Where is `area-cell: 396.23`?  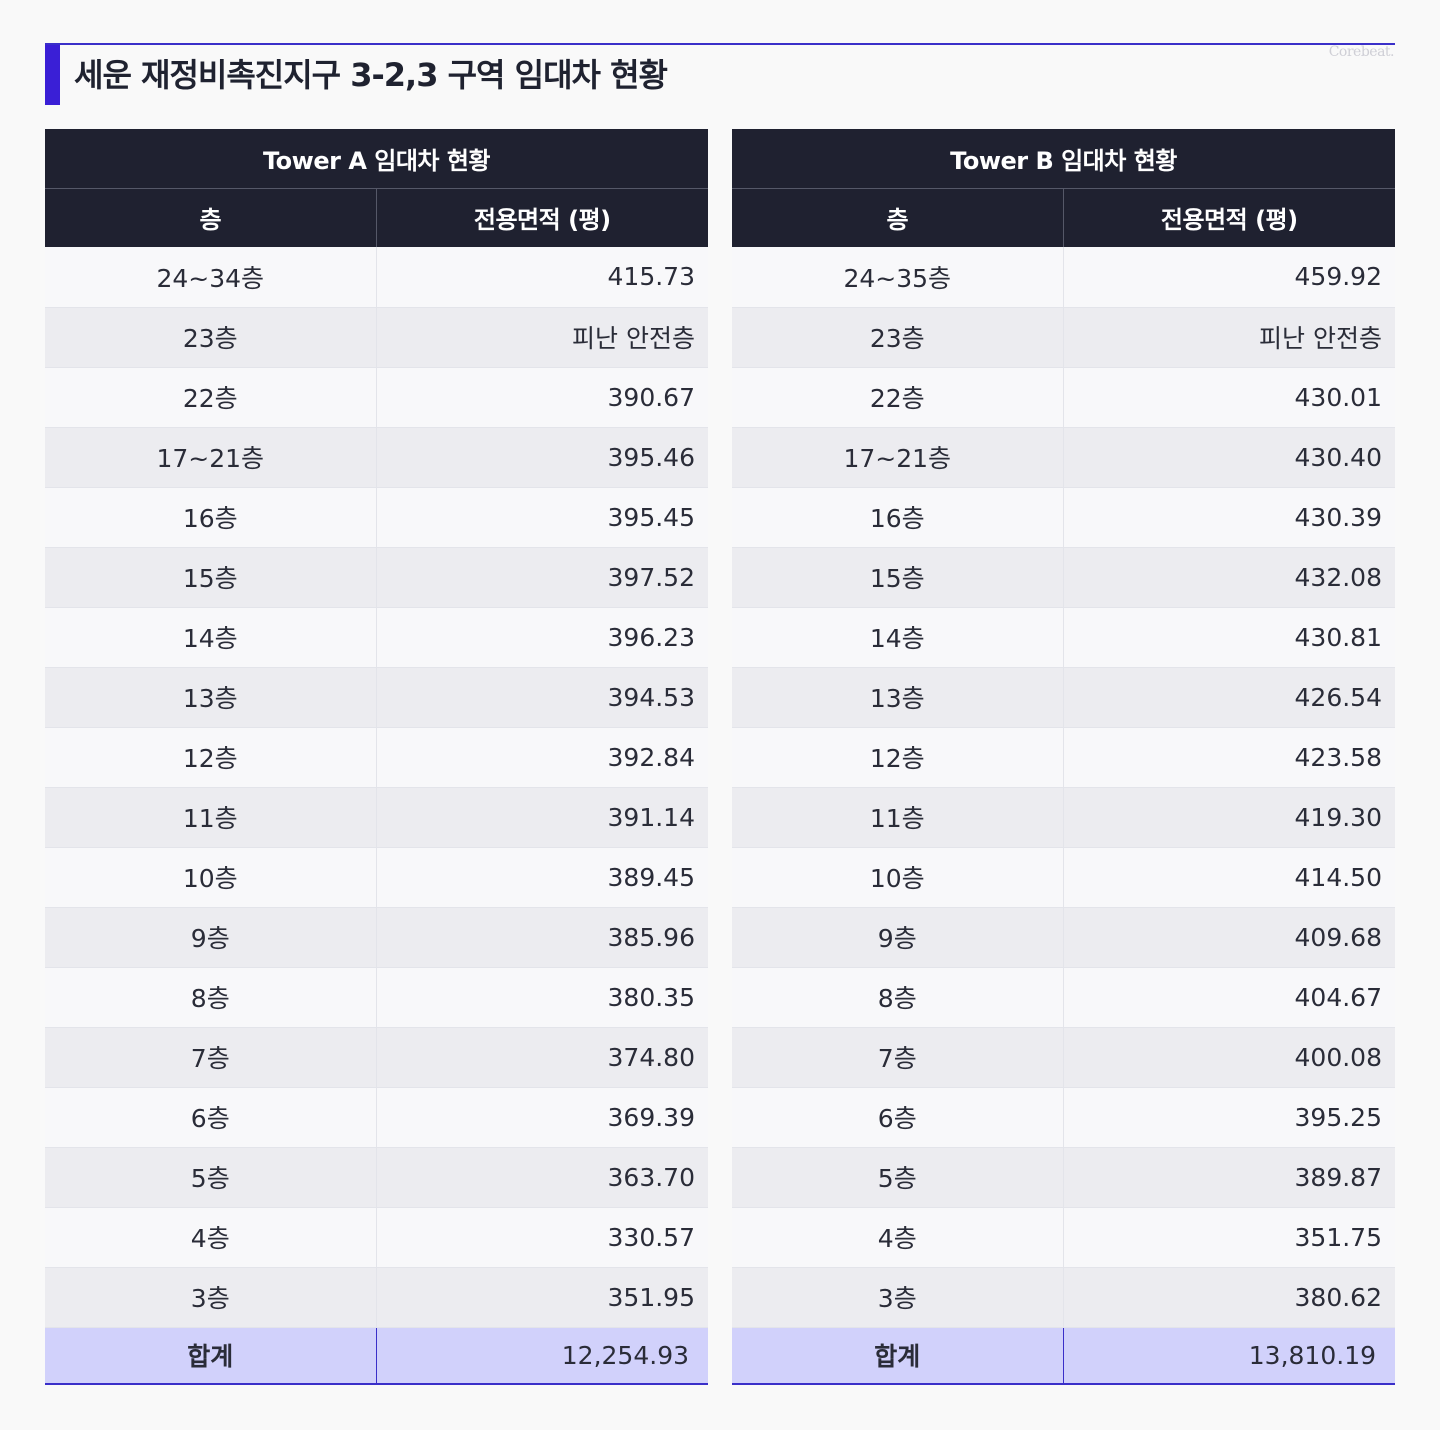
area-cell: 396.23 is located at coordinates (541, 637).